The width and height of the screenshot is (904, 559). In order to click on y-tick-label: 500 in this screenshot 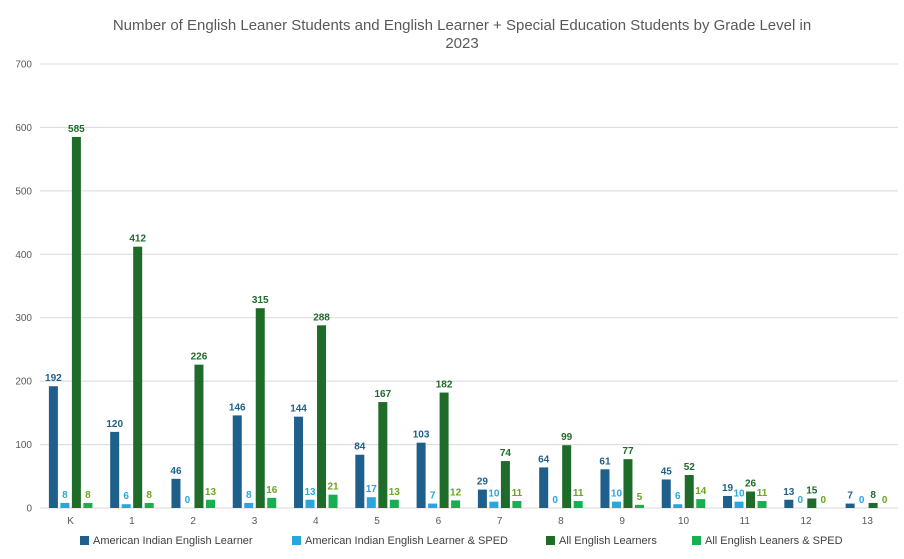, I will do `click(23, 191)`.